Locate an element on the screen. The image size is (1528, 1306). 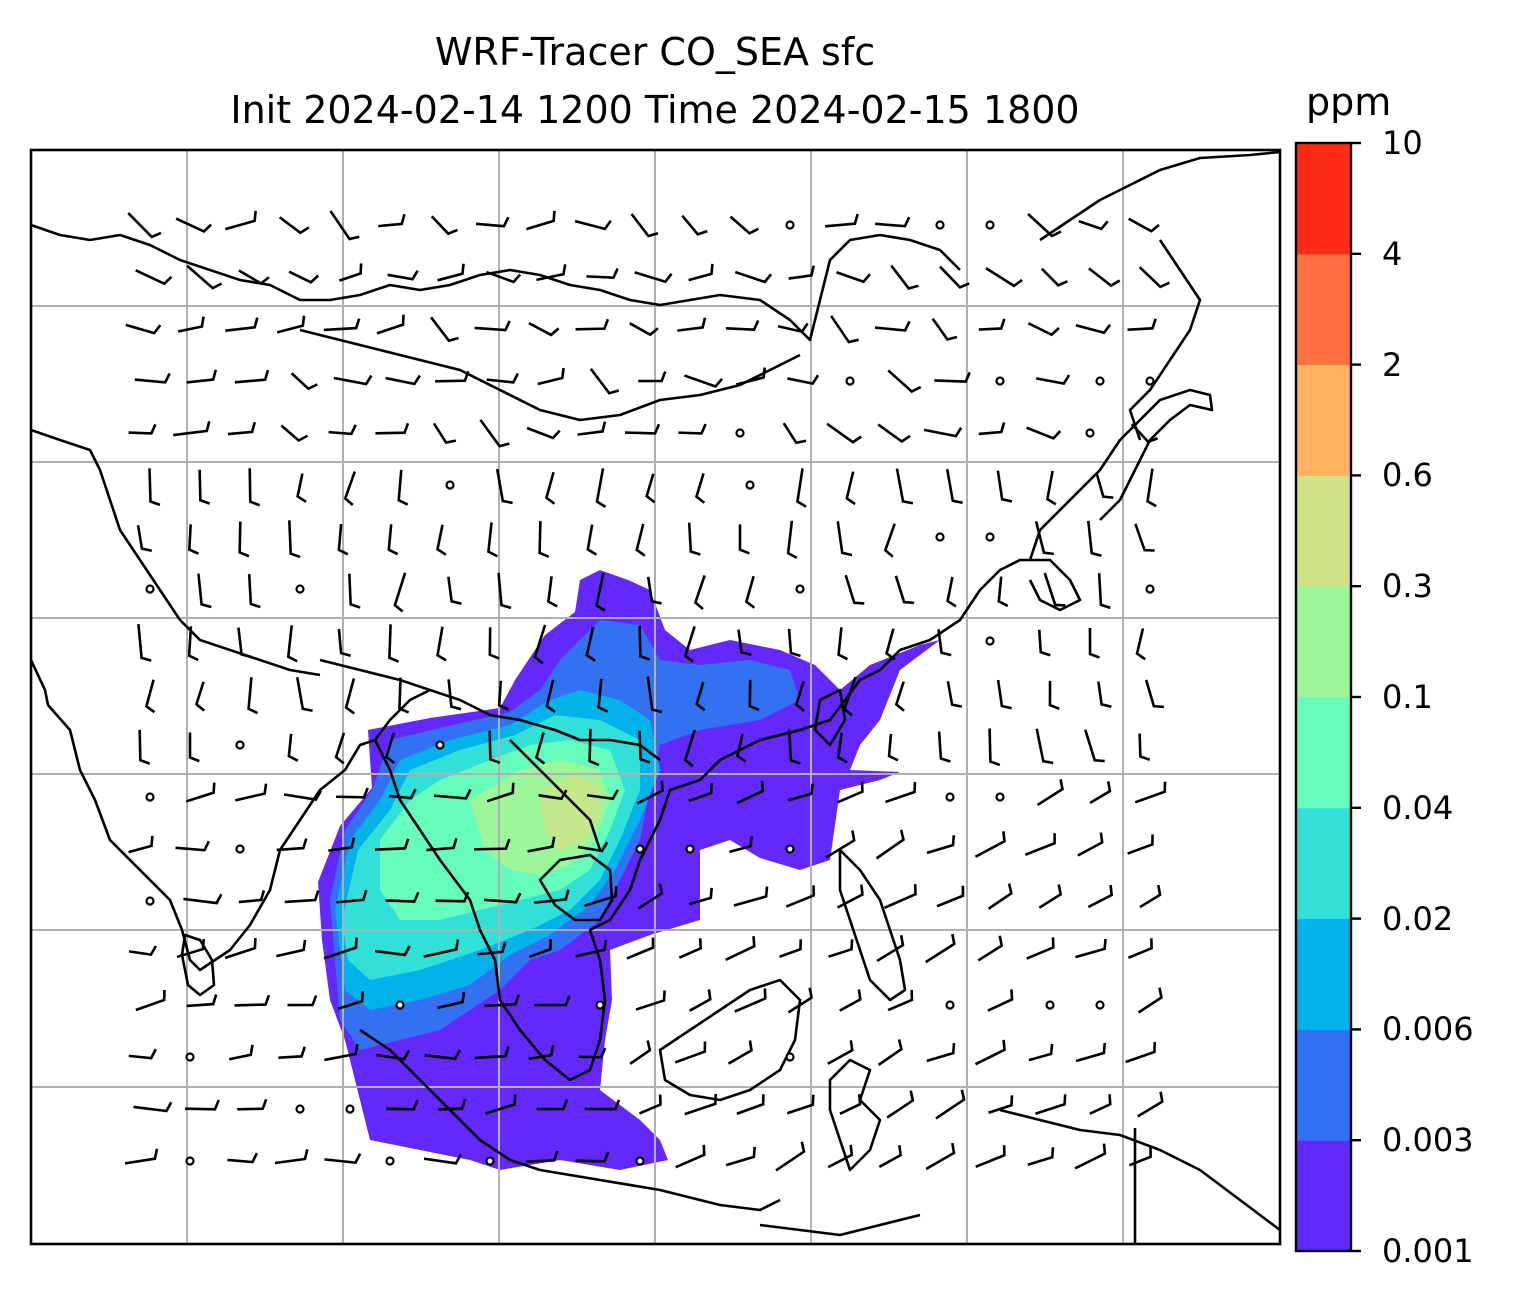
mongolia-border is located at coordinates (550, 375).